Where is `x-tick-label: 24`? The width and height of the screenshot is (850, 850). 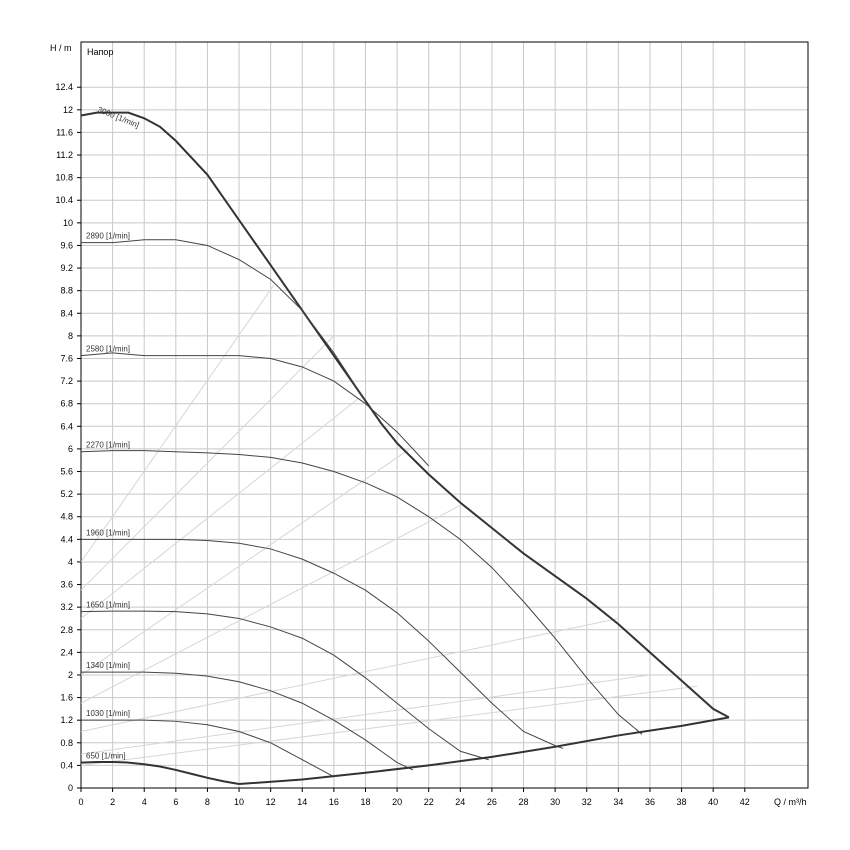
x-tick-label: 24 is located at coordinates (460, 802).